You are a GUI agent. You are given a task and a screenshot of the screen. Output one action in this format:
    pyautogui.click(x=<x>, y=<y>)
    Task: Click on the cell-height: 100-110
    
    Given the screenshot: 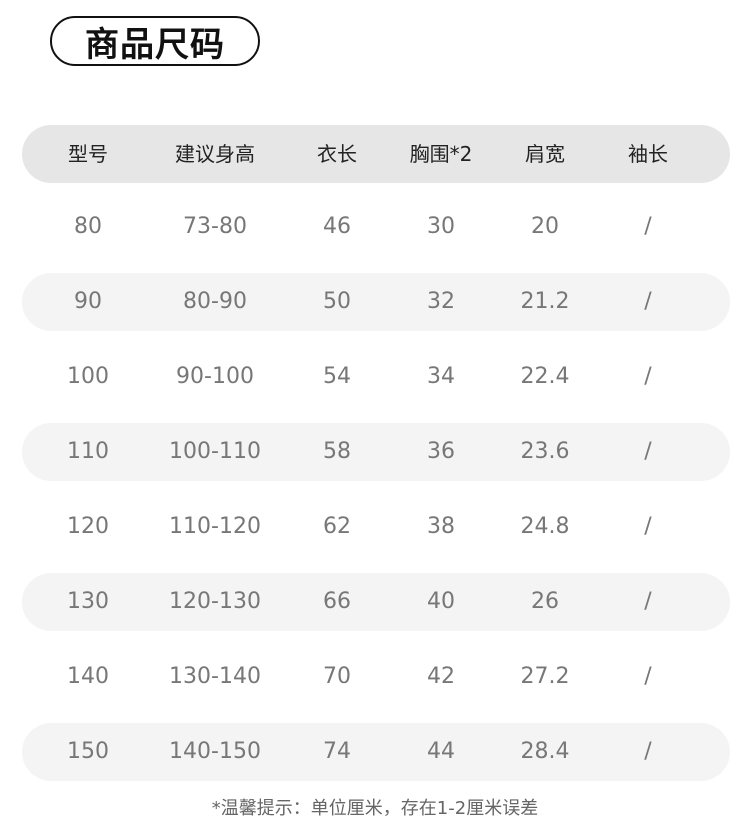 What is the action you would take?
    pyautogui.click(x=215, y=451)
    